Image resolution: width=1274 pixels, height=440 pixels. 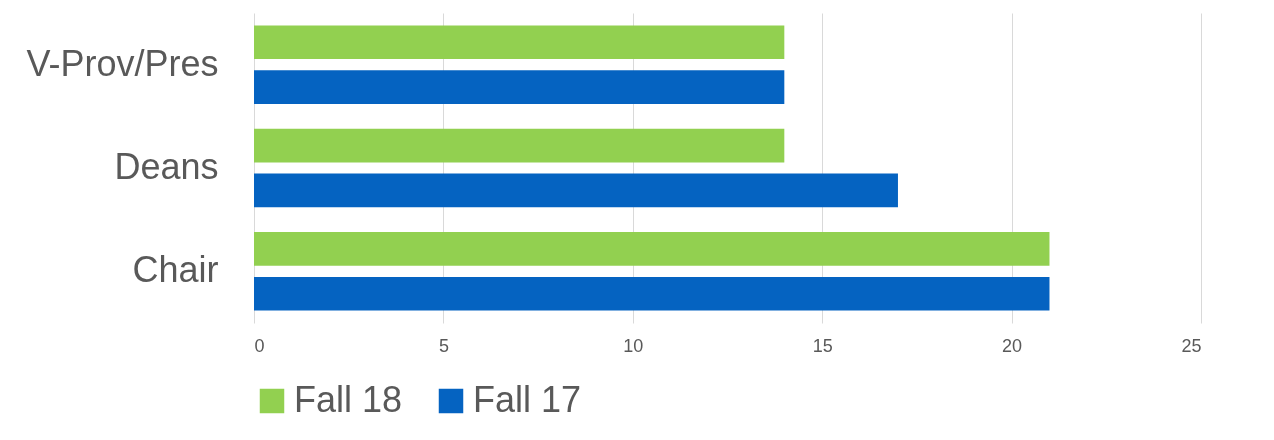 What do you see at coordinates (122, 63) in the screenshot?
I see `y-tick-label: V-Prov/Pres` at bounding box center [122, 63].